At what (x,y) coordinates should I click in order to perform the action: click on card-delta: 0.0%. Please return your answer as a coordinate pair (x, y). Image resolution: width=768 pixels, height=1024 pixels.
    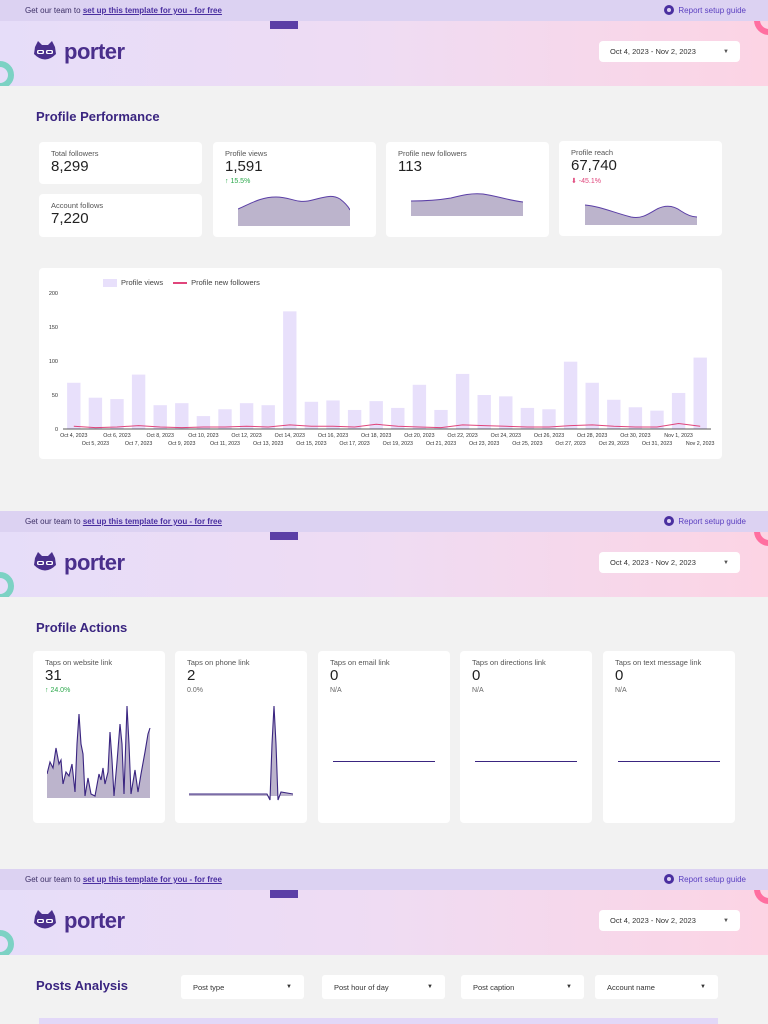
    Looking at the image, I should click on (195, 690).